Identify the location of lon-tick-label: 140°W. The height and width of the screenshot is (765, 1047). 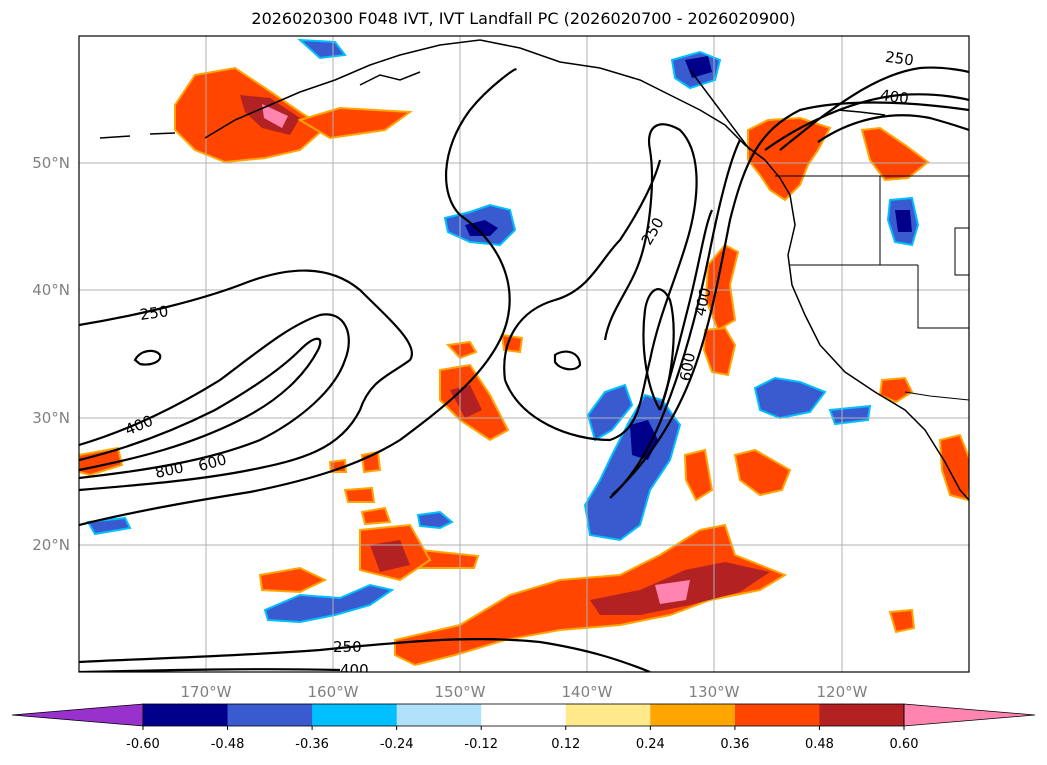
(587, 692).